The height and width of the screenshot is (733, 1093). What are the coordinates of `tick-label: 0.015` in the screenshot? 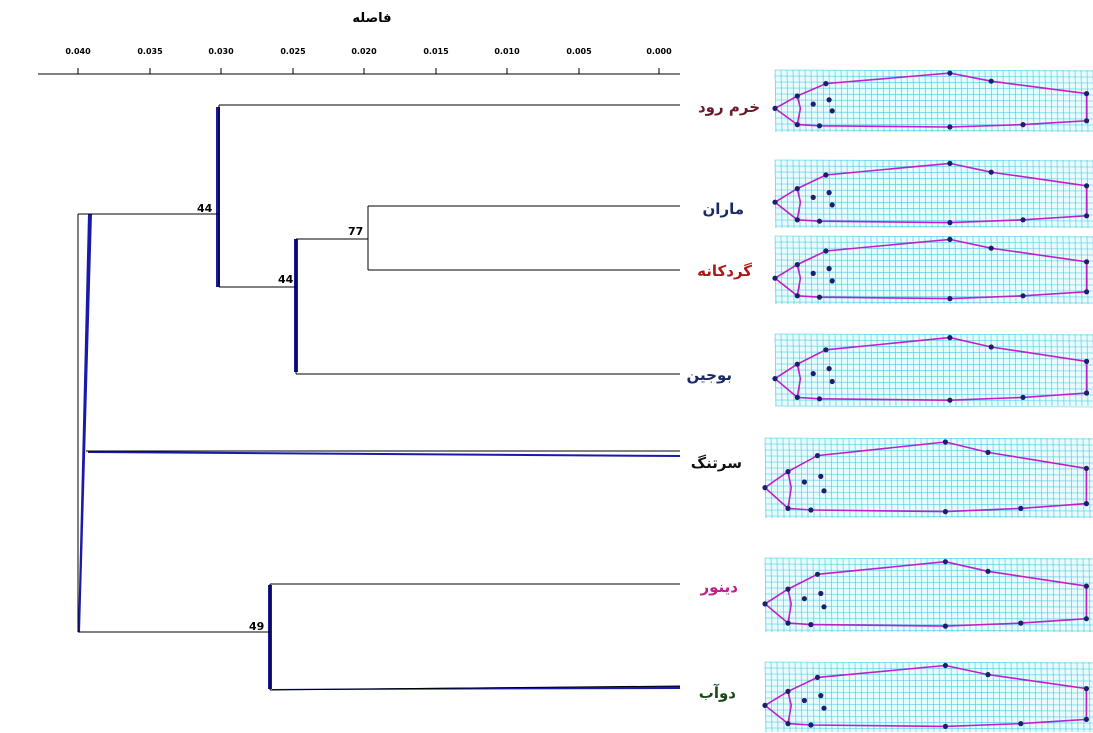 It's located at (436, 51).